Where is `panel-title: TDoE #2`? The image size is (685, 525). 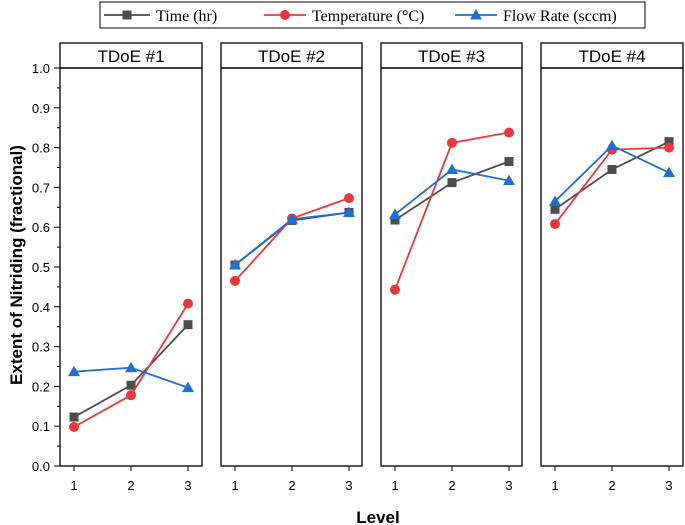
panel-title: TDoE #2 is located at coordinates (291, 56).